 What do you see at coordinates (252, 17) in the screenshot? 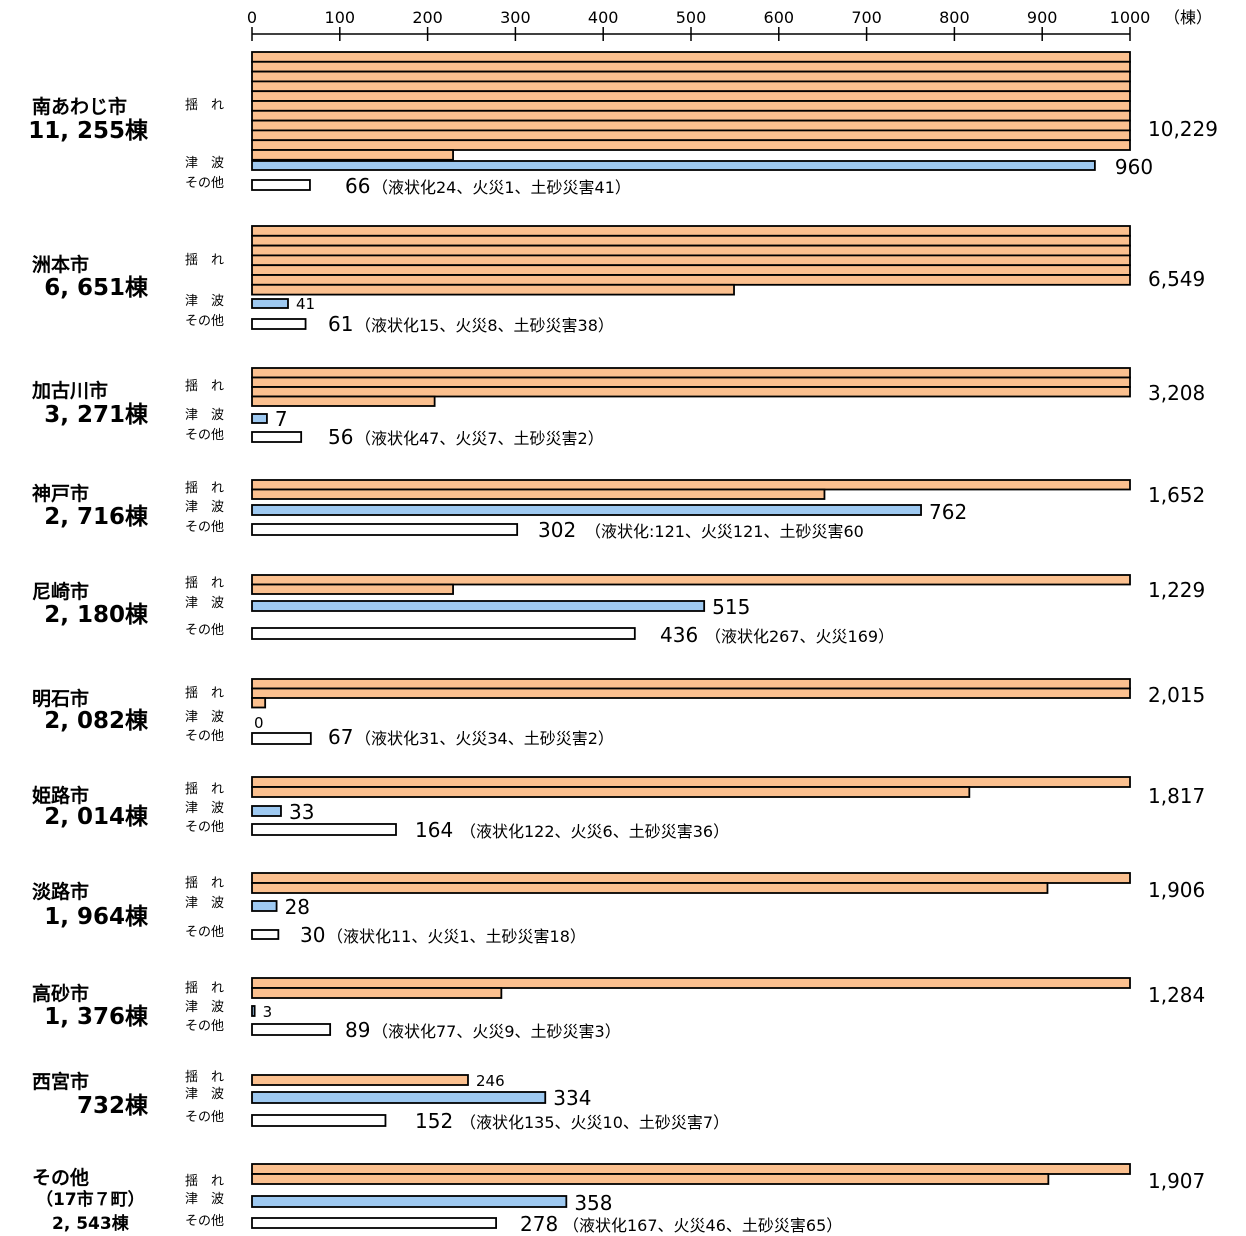
I see `x-tick-label: 0` at bounding box center [252, 17].